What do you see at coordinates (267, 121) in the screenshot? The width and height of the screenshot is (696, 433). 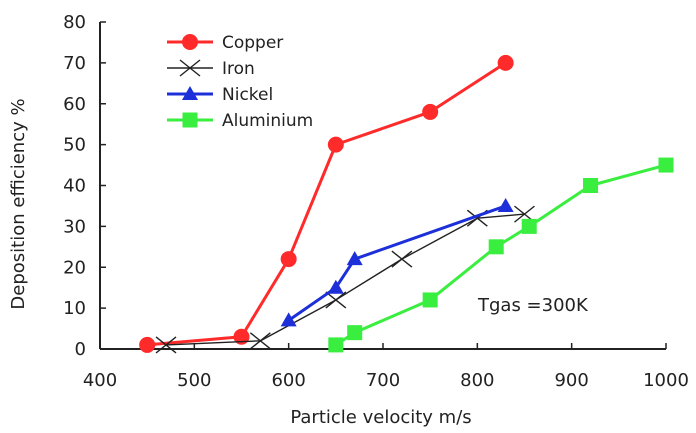 I see `legend-label-aluminium: Aluminium` at bounding box center [267, 121].